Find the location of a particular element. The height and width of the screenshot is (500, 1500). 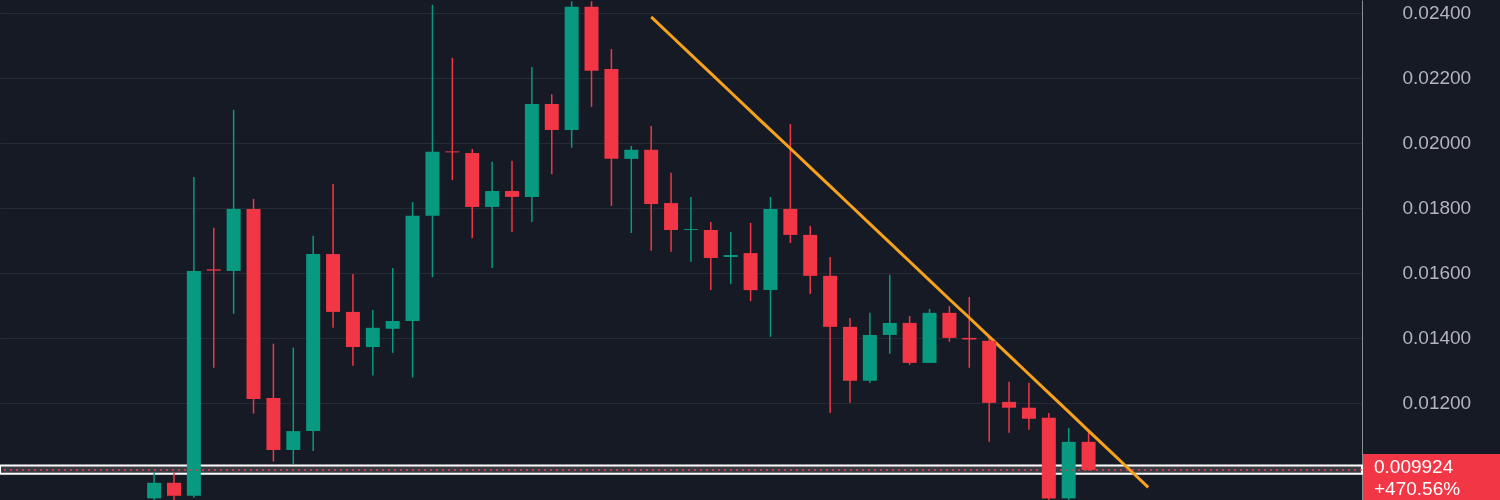

ref-line-label: 0.009924 is located at coordinates (1414, 466).